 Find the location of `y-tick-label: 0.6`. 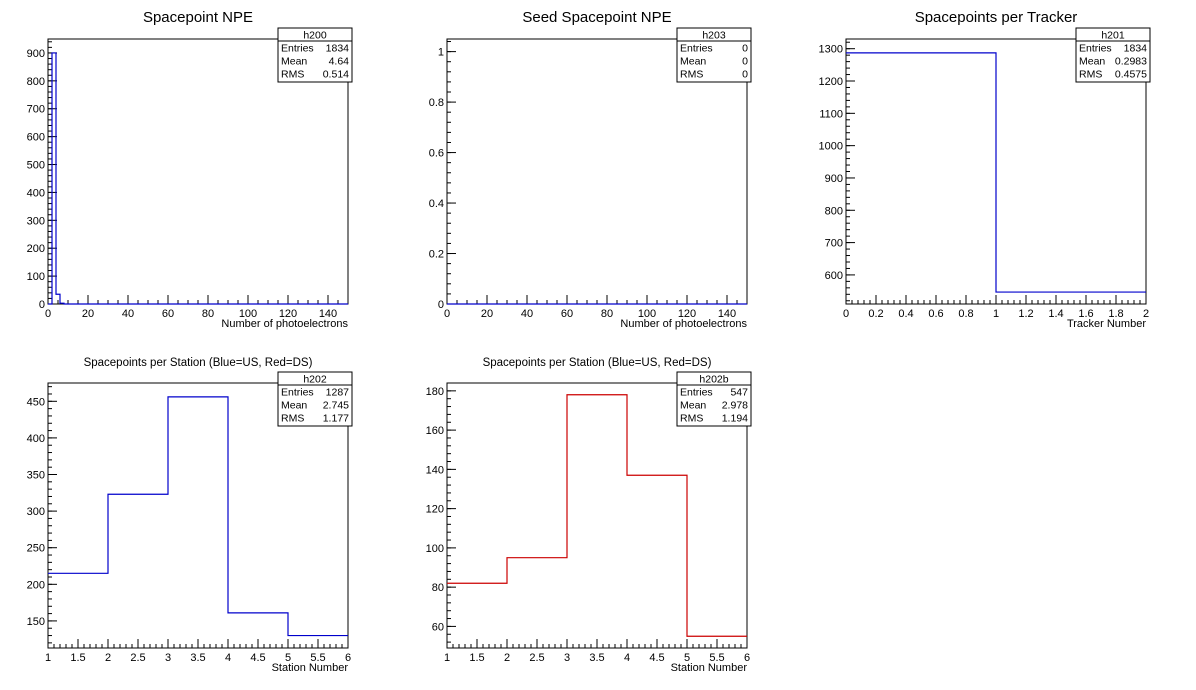

y-tick-label: 0.6 is located at coordinates (436, 154).